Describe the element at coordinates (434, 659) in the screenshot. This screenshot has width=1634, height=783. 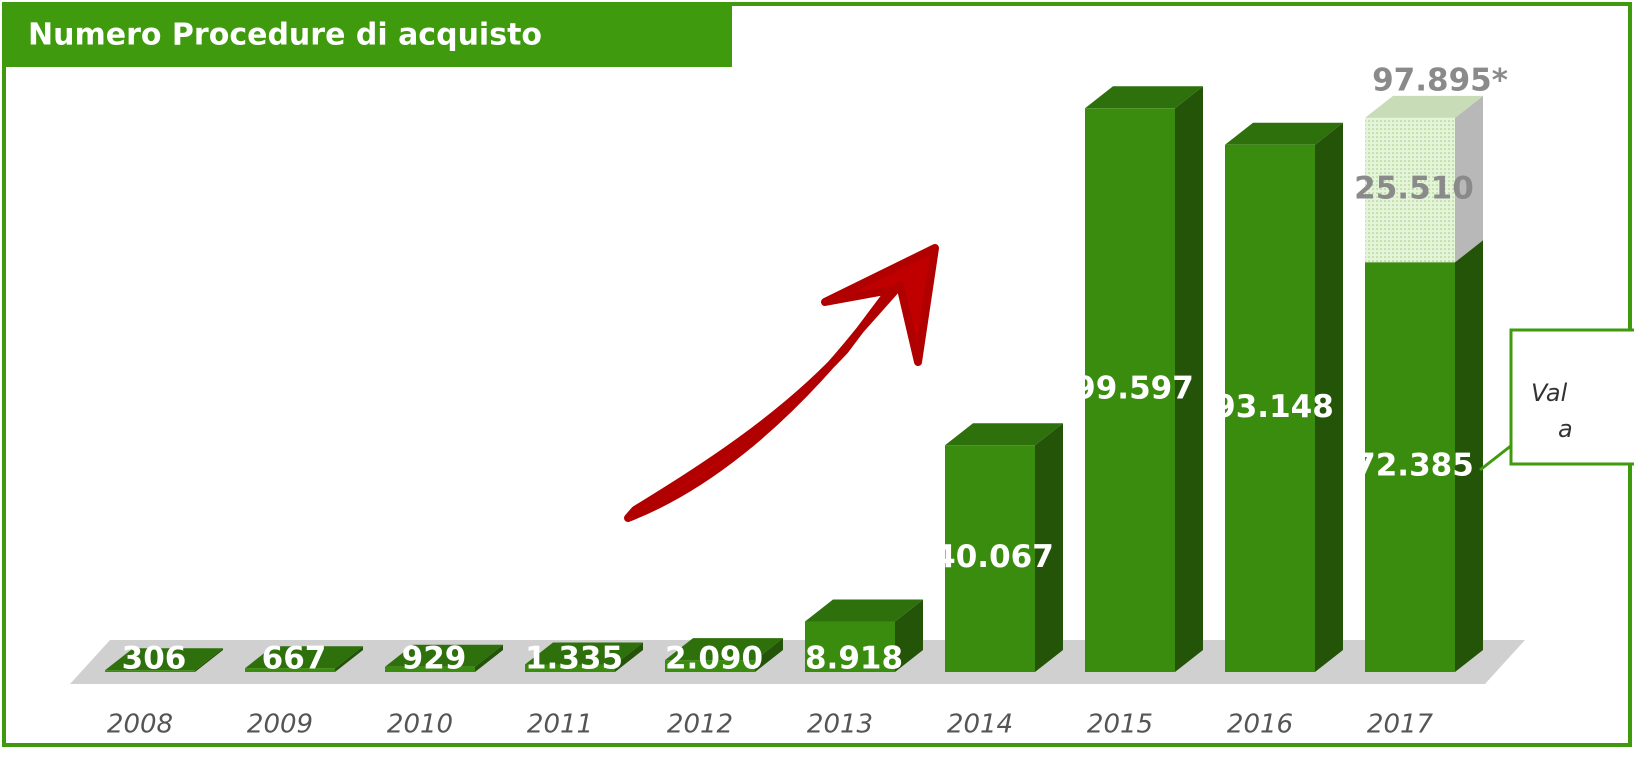
I see `value-label: 929` at that location.